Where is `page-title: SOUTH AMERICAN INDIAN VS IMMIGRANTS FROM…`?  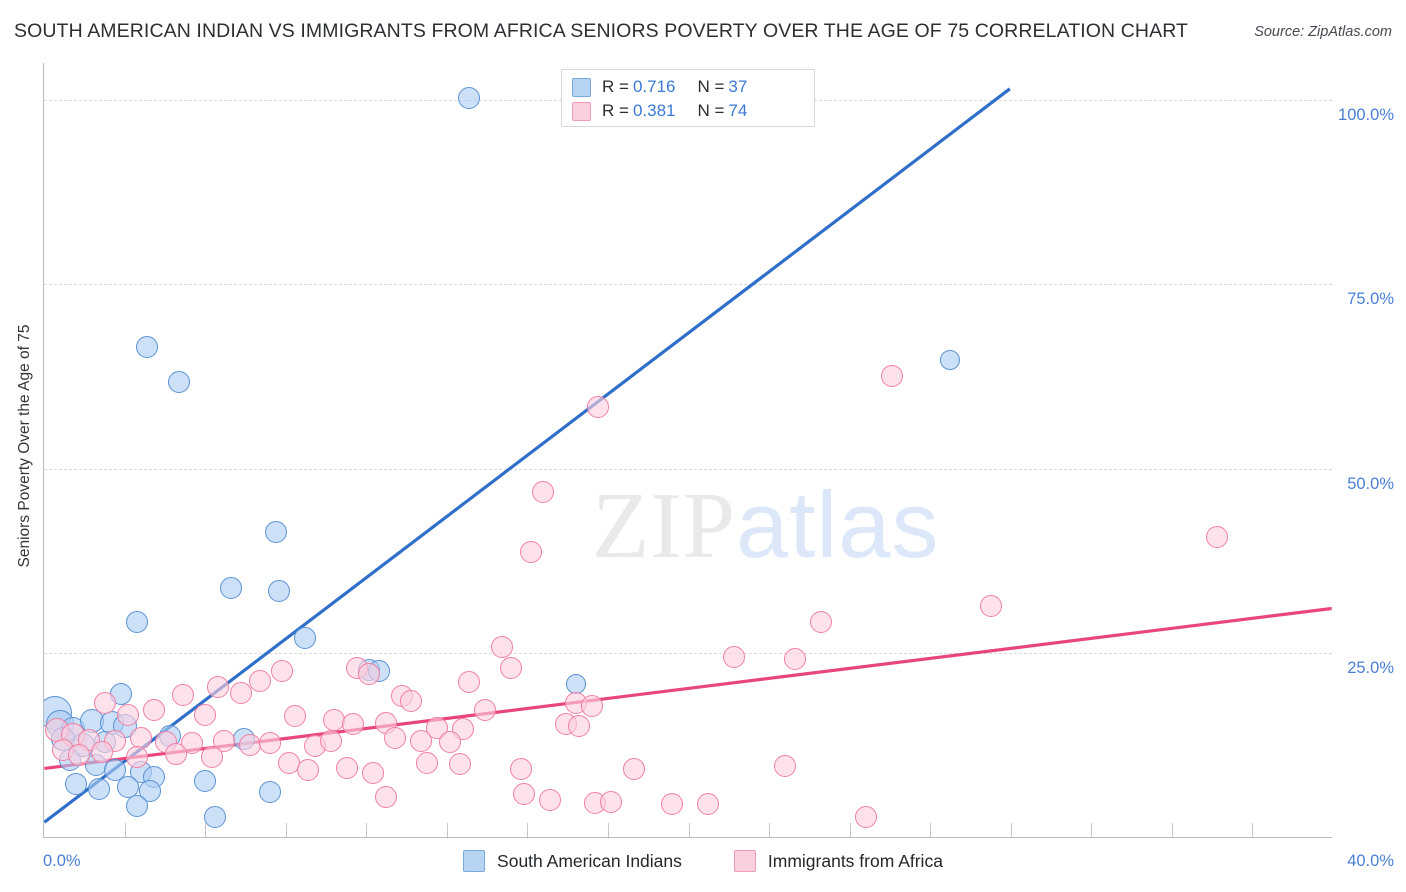
page-title: SOUTH AMERICAN INDIAN VS IMMIGRANTS FROM… is located at coordinates (601, 31).